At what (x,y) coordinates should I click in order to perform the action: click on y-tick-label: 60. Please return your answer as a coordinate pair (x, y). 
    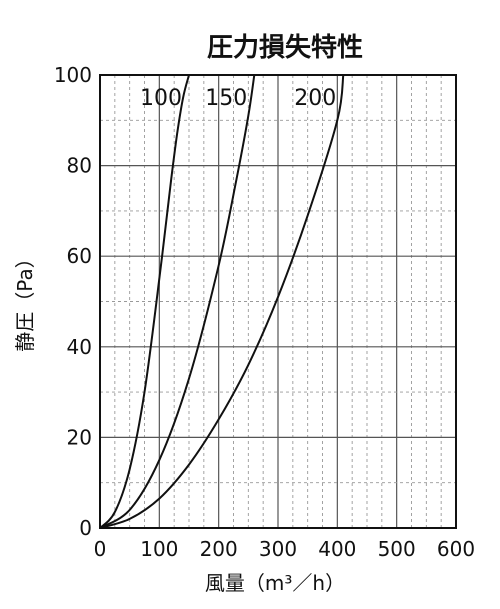
    Looking at the image, I should click on (79, 256).